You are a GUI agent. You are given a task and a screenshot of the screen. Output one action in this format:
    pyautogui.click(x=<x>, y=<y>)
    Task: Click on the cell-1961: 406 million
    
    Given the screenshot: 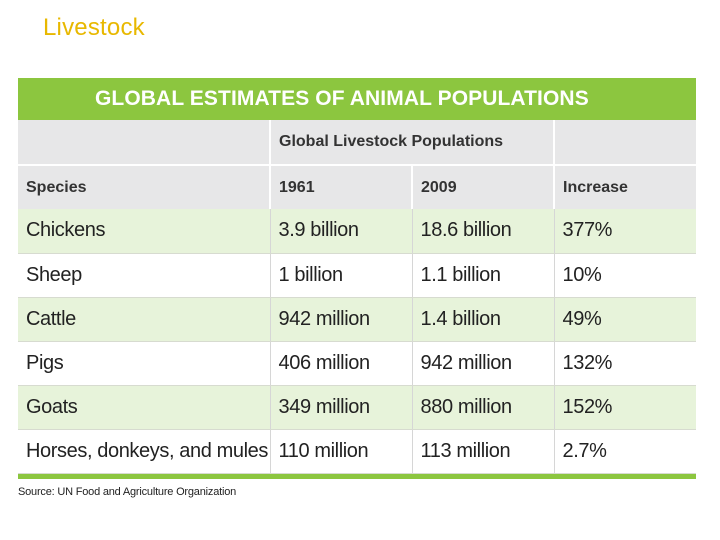 What is the action you would take?
    pyautogui.click(x=341, y=363)
    